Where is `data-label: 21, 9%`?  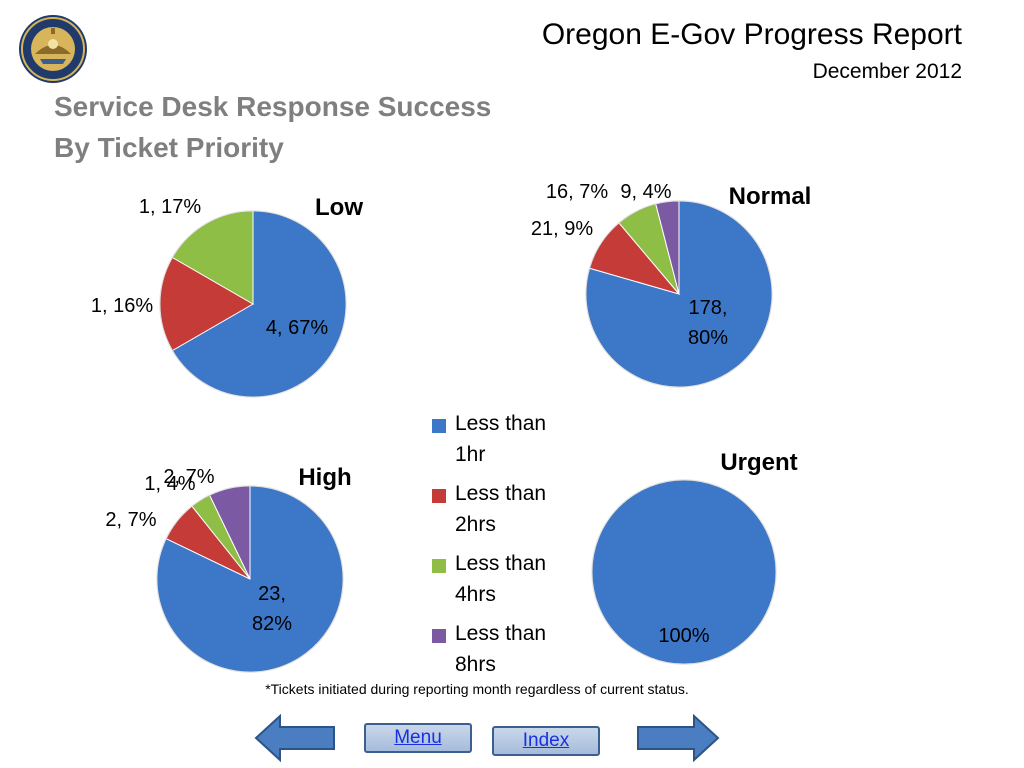
data-label: 21, 9% is located at coordinates (562, 229).